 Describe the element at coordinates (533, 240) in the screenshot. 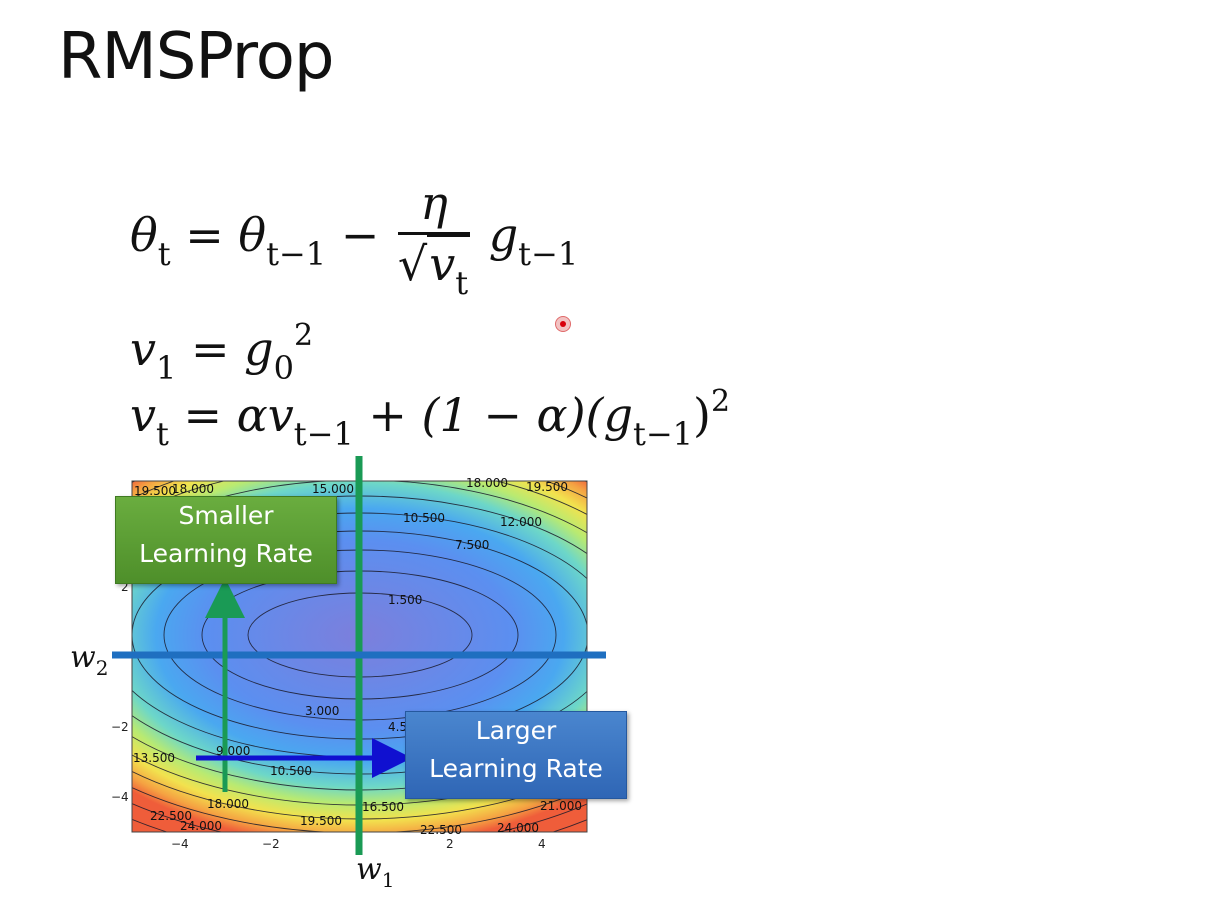

I see `gradient-term: gt−1` at that location.